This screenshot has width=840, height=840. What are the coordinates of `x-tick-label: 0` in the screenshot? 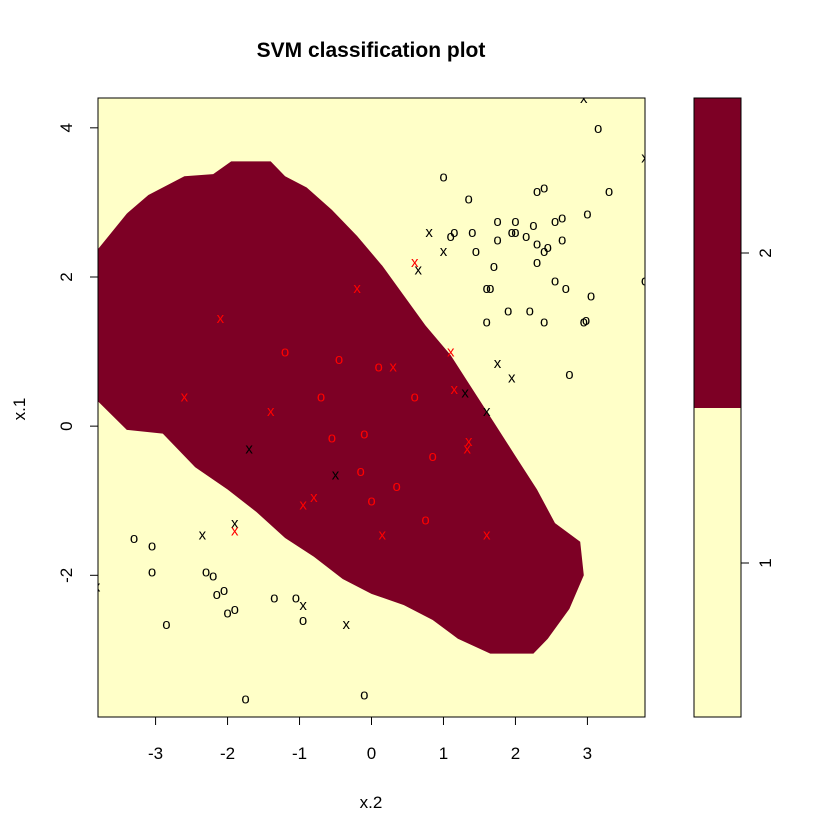 It's located at (371, 753).